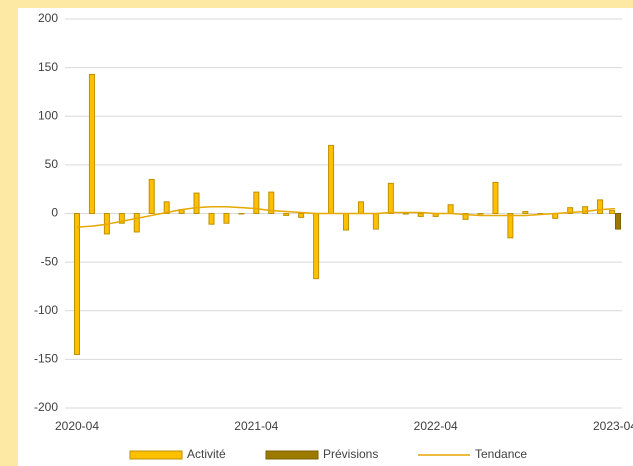 This screenshot has height=466, width=633. What do you see at coordinates (46, 407) in the screenshot?
I see `y-tick-label: -200` at bounding box center [46, 407].